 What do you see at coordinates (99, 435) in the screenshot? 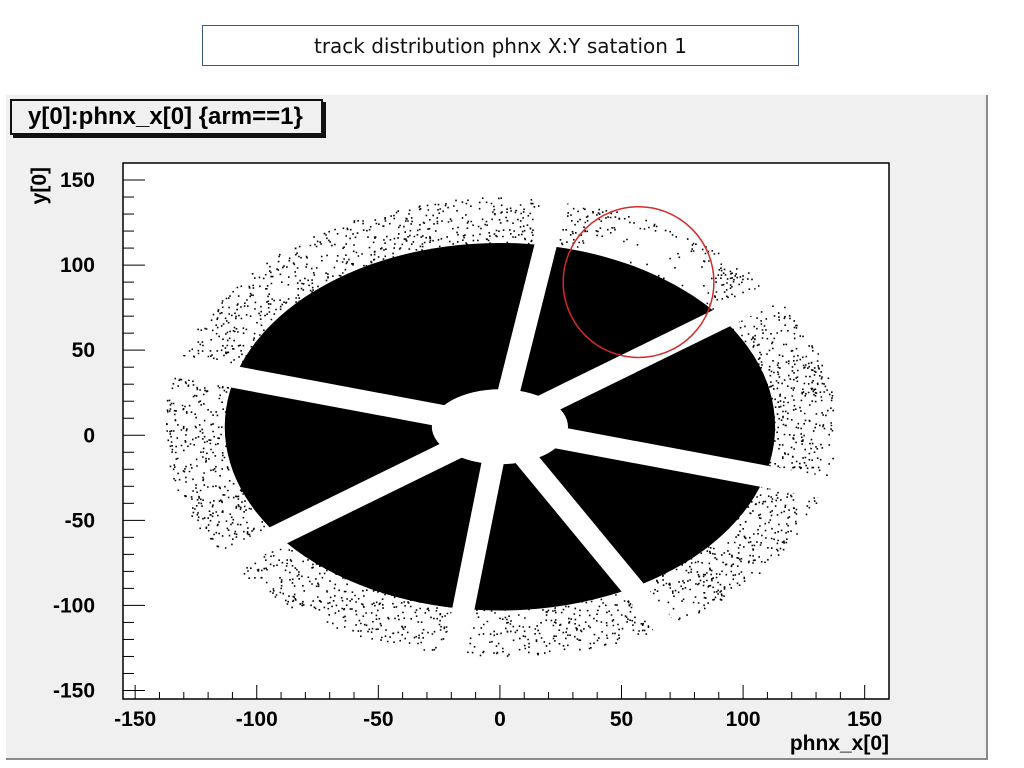
I see `y-axis: -150 -100 -50 0 50 100 150` at bounding box center [99, 435].